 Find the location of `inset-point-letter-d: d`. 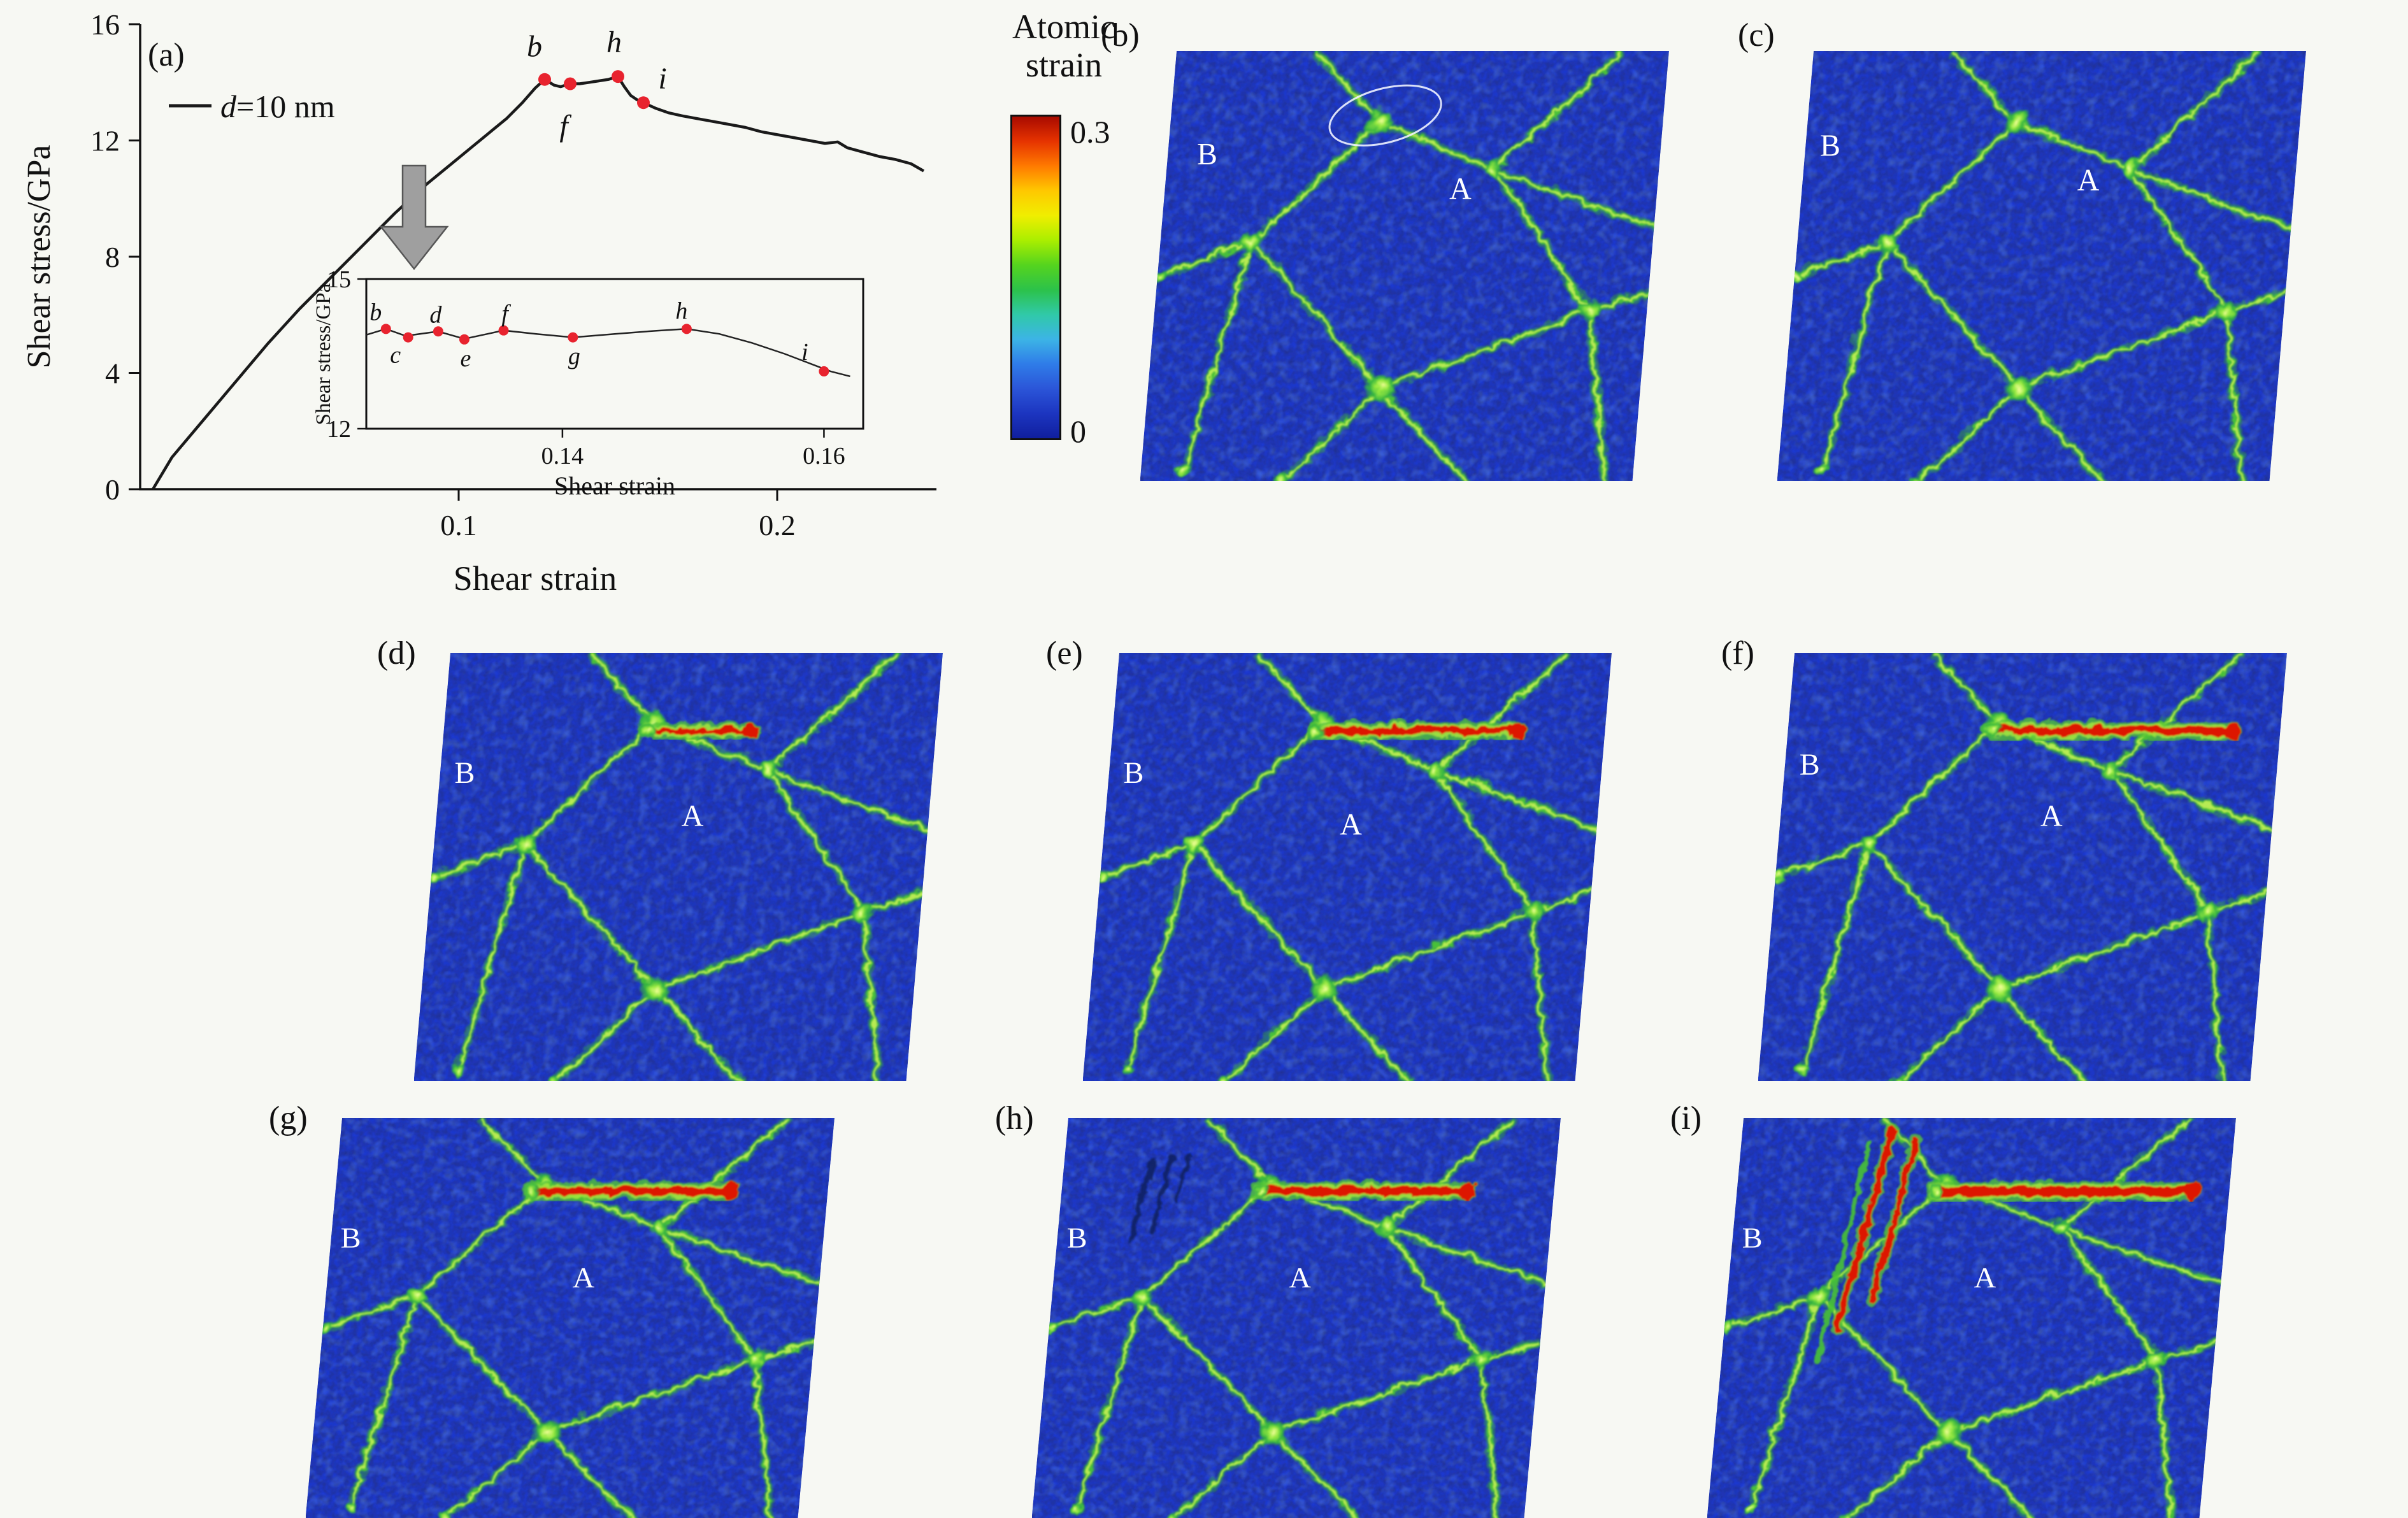

inset-point-letter-d: d is located at coordinates (435, 314).